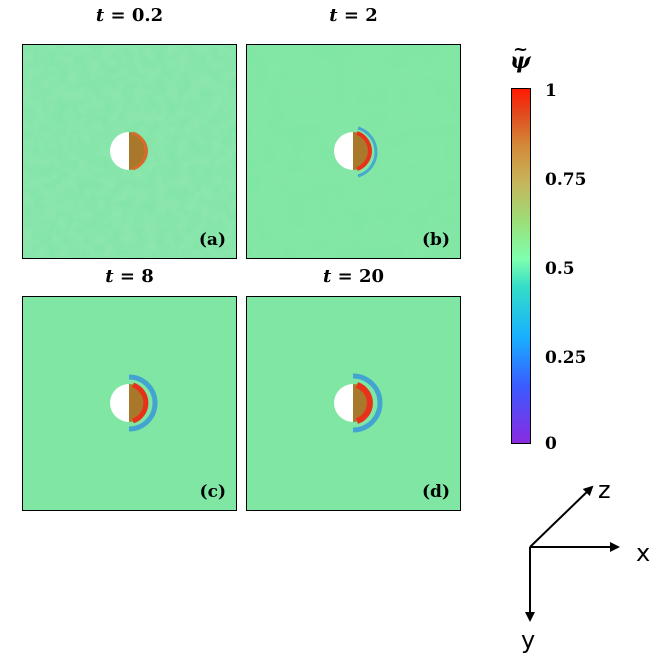 Image resolution: width=664 pixels, height=669 pixels. I want to click on axis-y-label: y, so click(528, 640).